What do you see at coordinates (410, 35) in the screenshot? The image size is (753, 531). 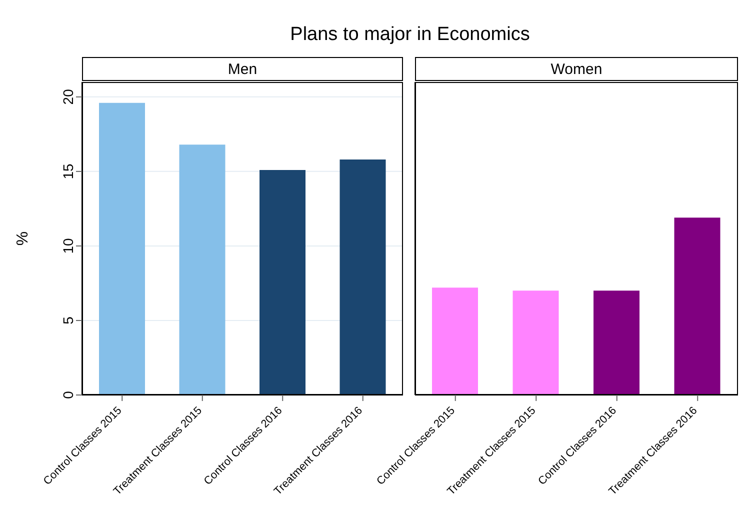 I see `chart-title: Plans to major in Economics` at bounding box center [410, 35].